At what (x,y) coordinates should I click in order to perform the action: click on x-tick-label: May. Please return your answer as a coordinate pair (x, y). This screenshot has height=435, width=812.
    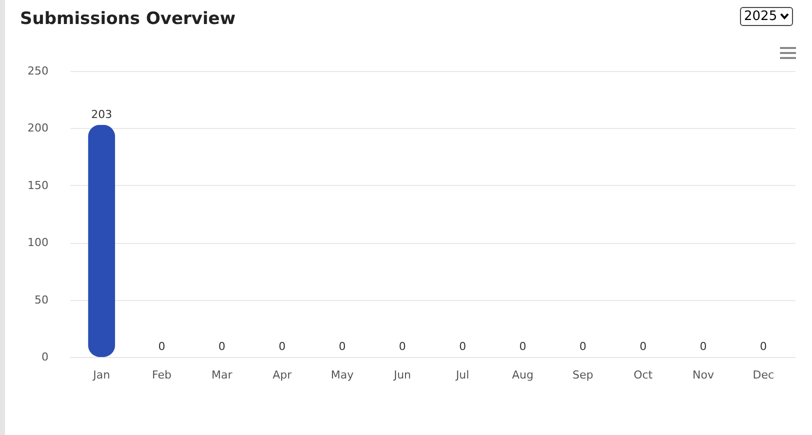
    Looking at the image, I should click on (342, 375).